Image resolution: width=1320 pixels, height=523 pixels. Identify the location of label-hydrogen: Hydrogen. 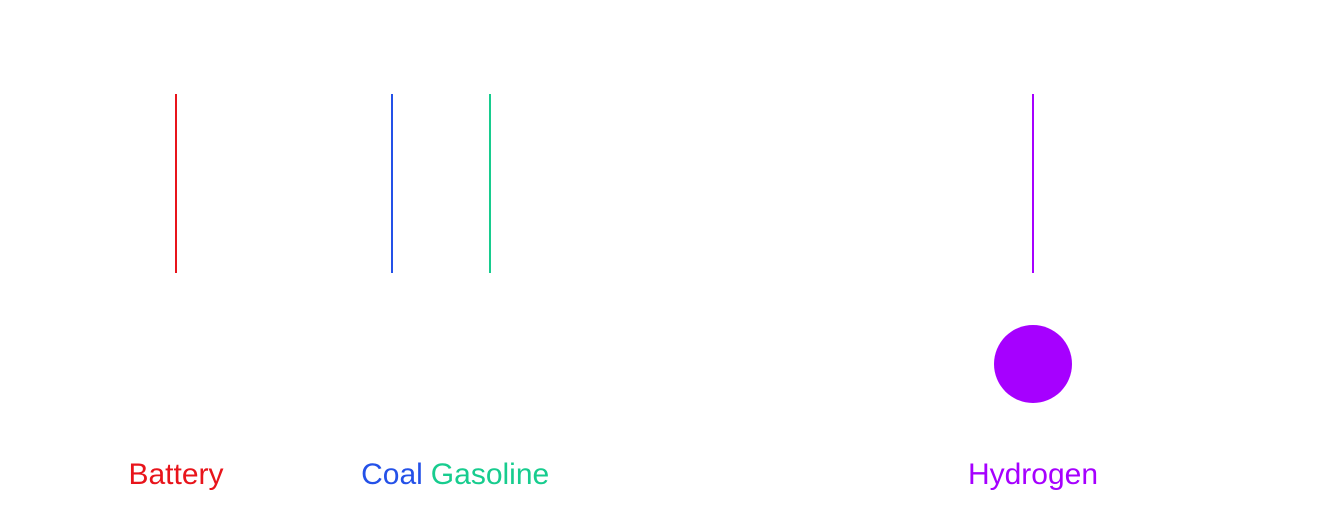
(1033, 474).